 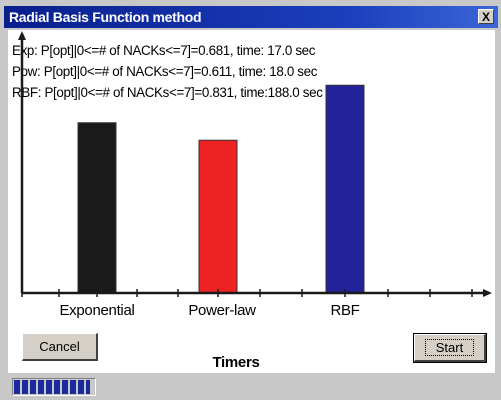 What do you see at coordinates (97, 310) in the screenshot?
I see `x-tick-label-exponential: Exponential` at bounding box center [97, 310].